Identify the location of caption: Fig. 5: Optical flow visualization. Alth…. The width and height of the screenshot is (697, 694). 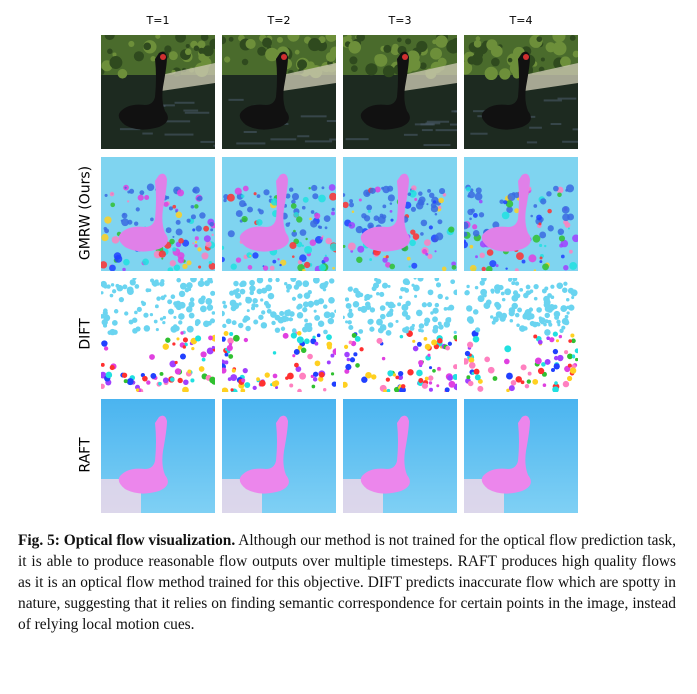
(347, 582).